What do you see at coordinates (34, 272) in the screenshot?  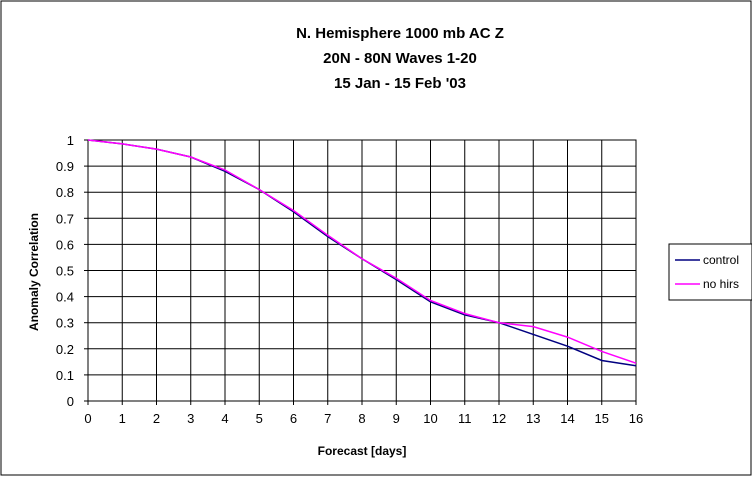 I see `y-axis-title: Anomaly Correlation` at bounding box center [34, 272].